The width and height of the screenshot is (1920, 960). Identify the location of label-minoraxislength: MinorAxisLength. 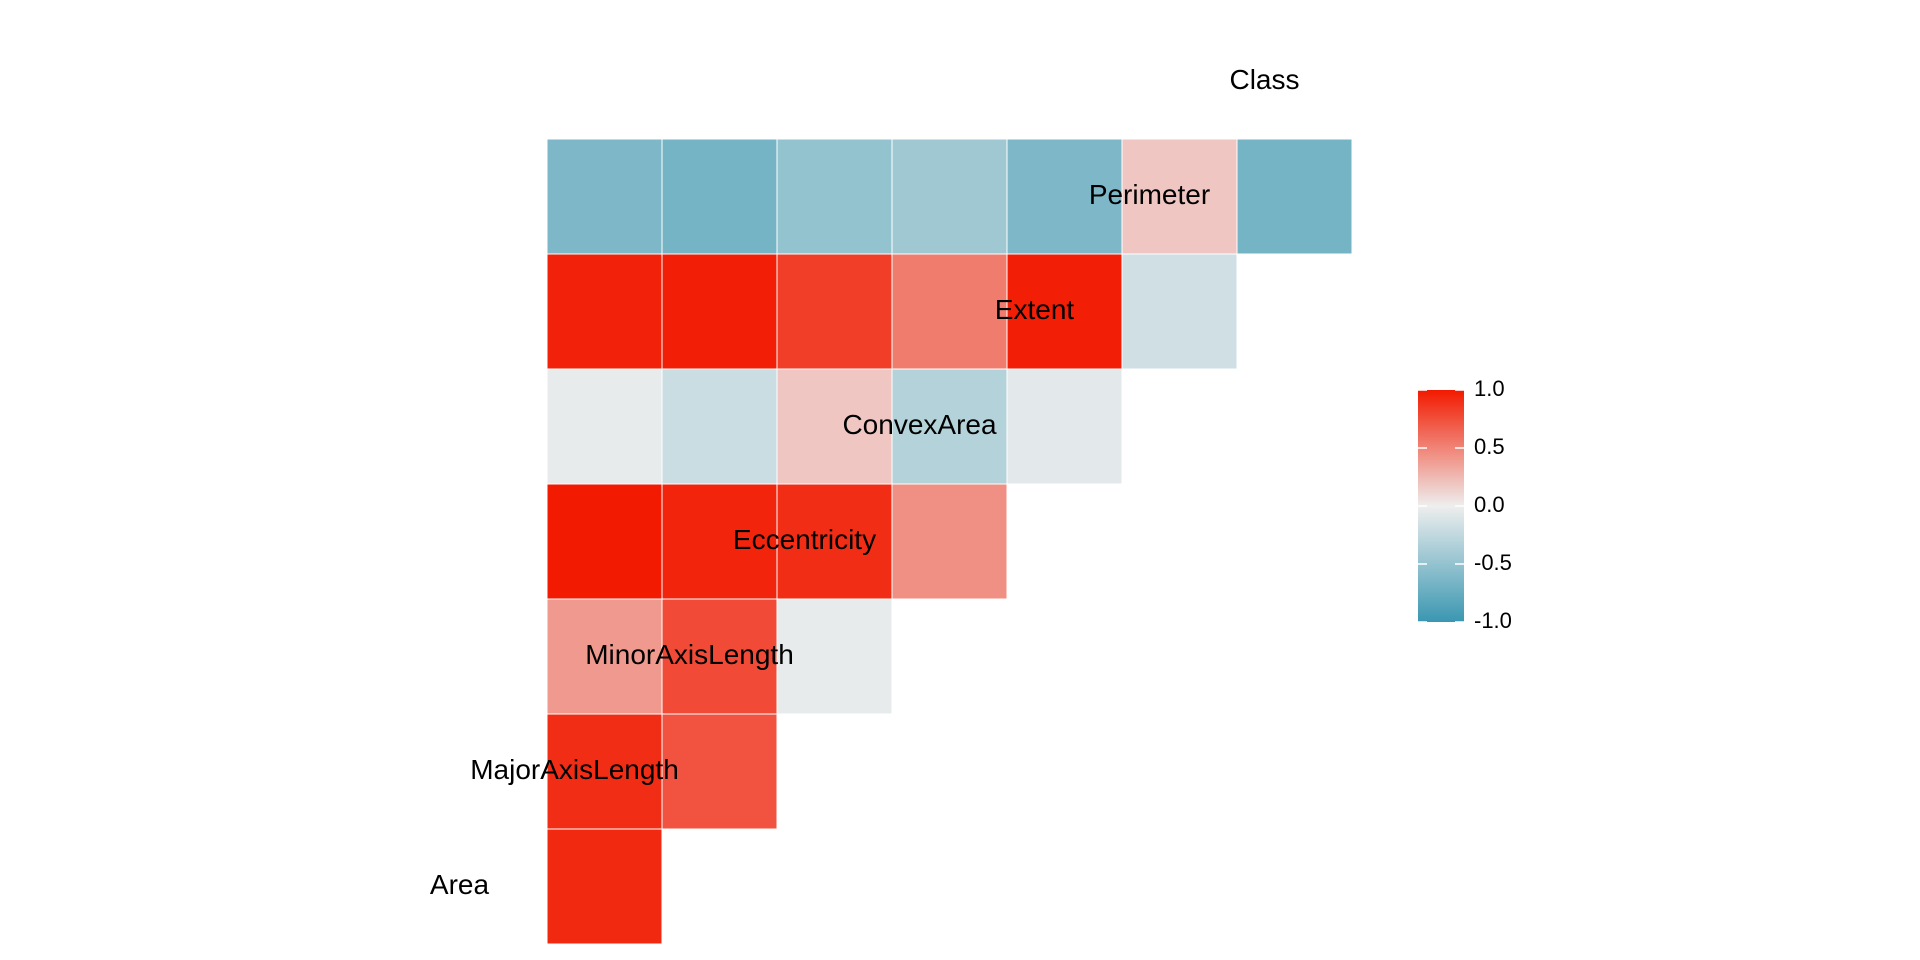
(689, 654).